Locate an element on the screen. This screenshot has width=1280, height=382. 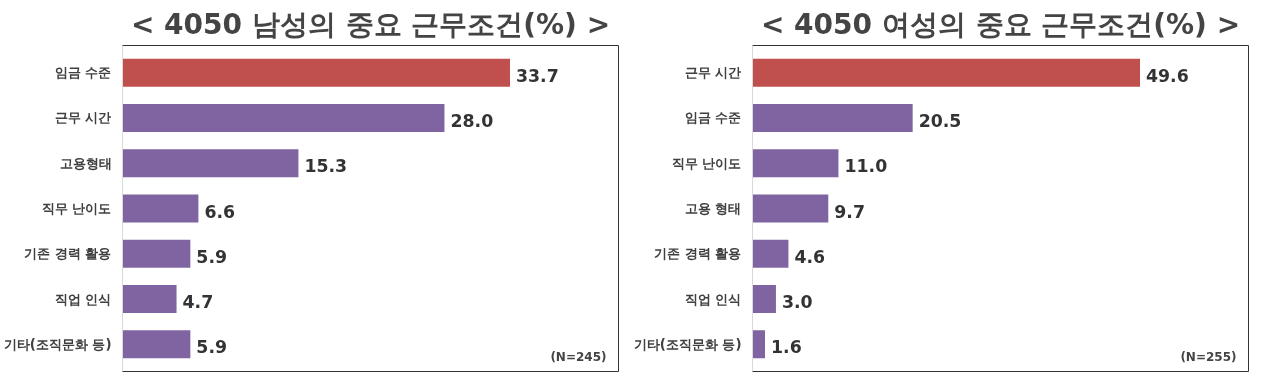
data-label: 11.0 is located at coordinates (866, 166).